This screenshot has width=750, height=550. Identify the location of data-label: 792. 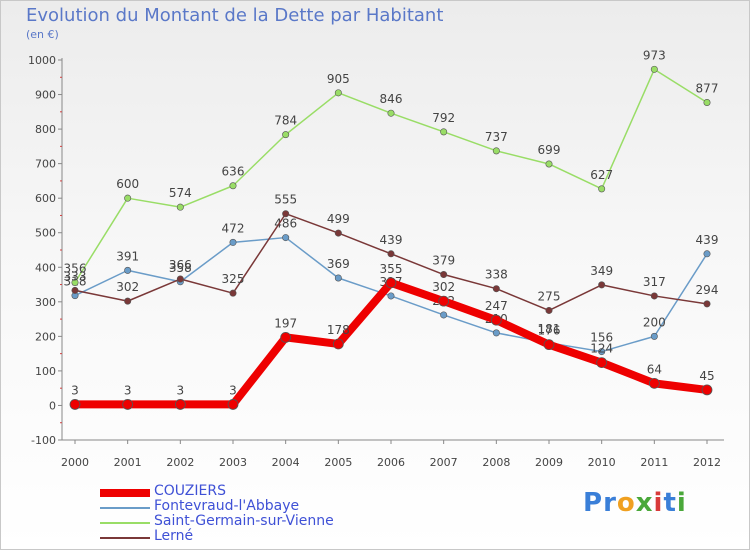
(443, 118).